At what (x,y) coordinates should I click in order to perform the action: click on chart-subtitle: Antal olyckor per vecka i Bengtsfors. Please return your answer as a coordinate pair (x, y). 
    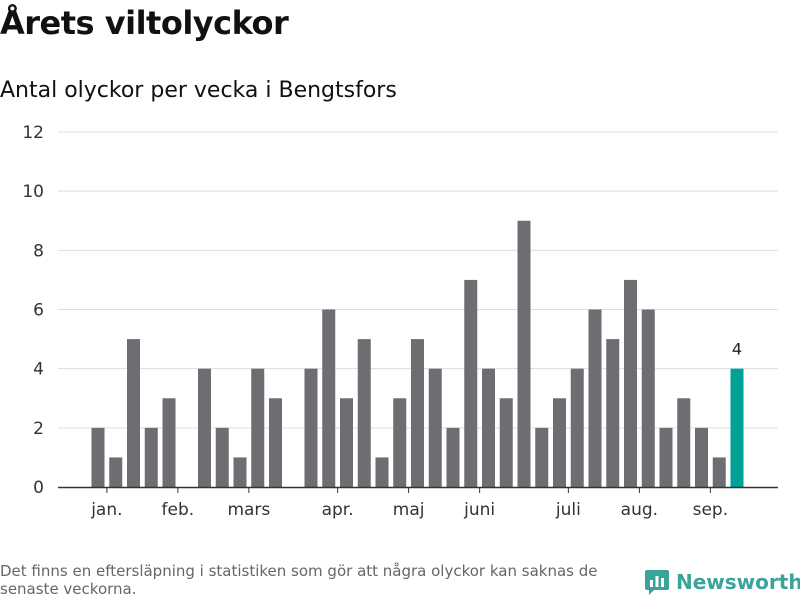
    Looking at the image, I should click on (198, 90).